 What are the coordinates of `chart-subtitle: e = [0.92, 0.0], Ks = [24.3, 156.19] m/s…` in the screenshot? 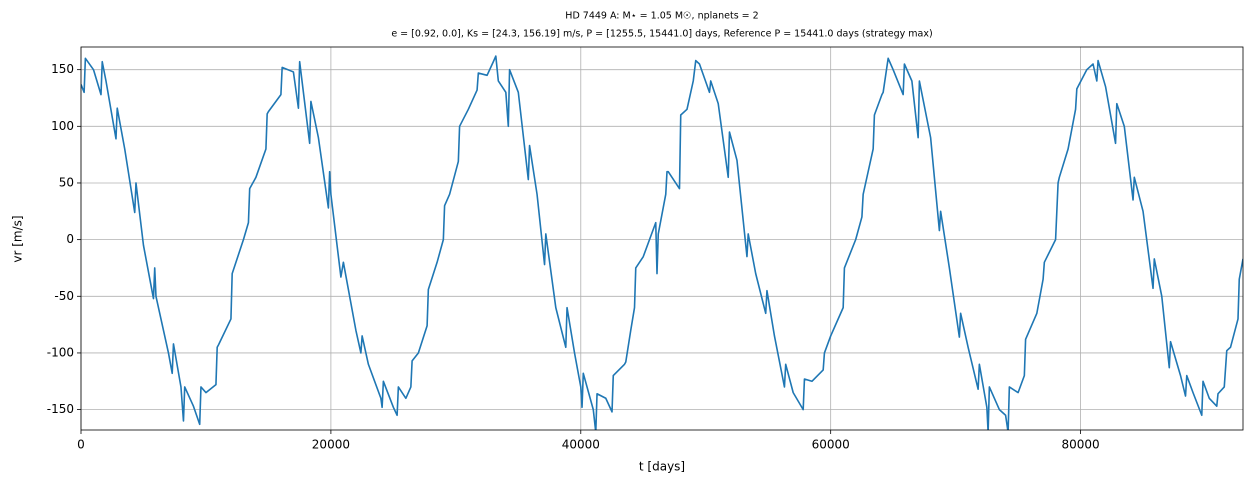 It's located at (661, 34).